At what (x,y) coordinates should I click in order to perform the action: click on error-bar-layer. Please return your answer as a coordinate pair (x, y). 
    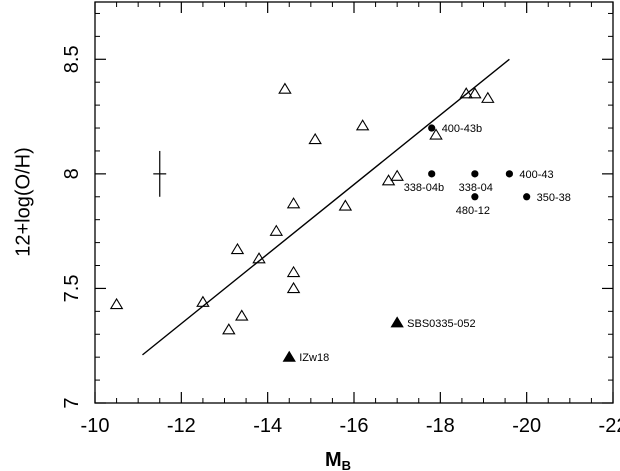
    Looking at the image, I should click on (160, 173).